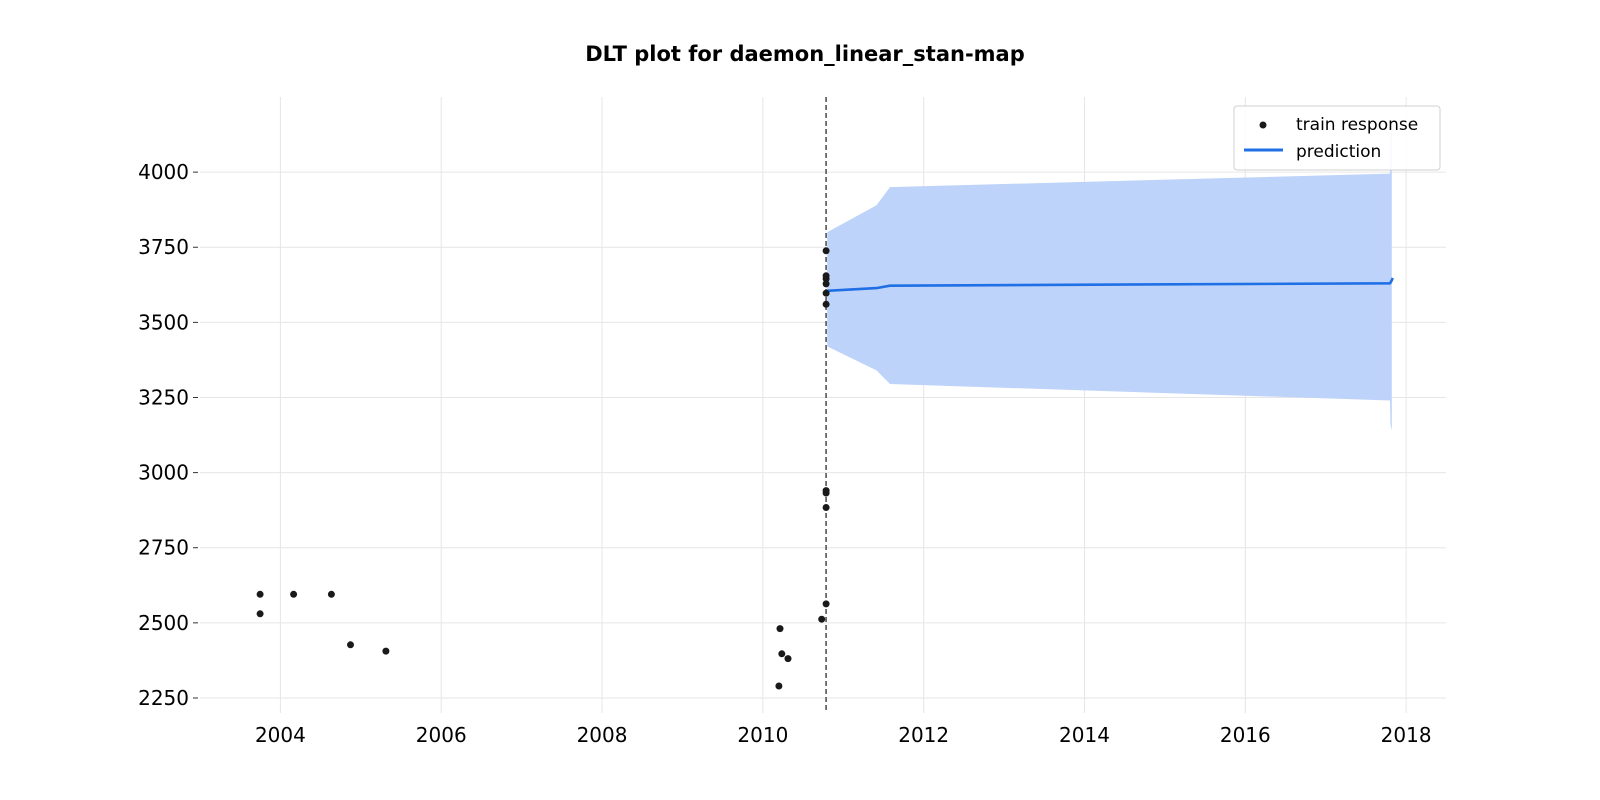 This screenshot has width=1600, height=800. What do you see at coordinates (163, 698) in the screenshot?
I see `y-tick-label: 2250` at bounding box center [163, 698].